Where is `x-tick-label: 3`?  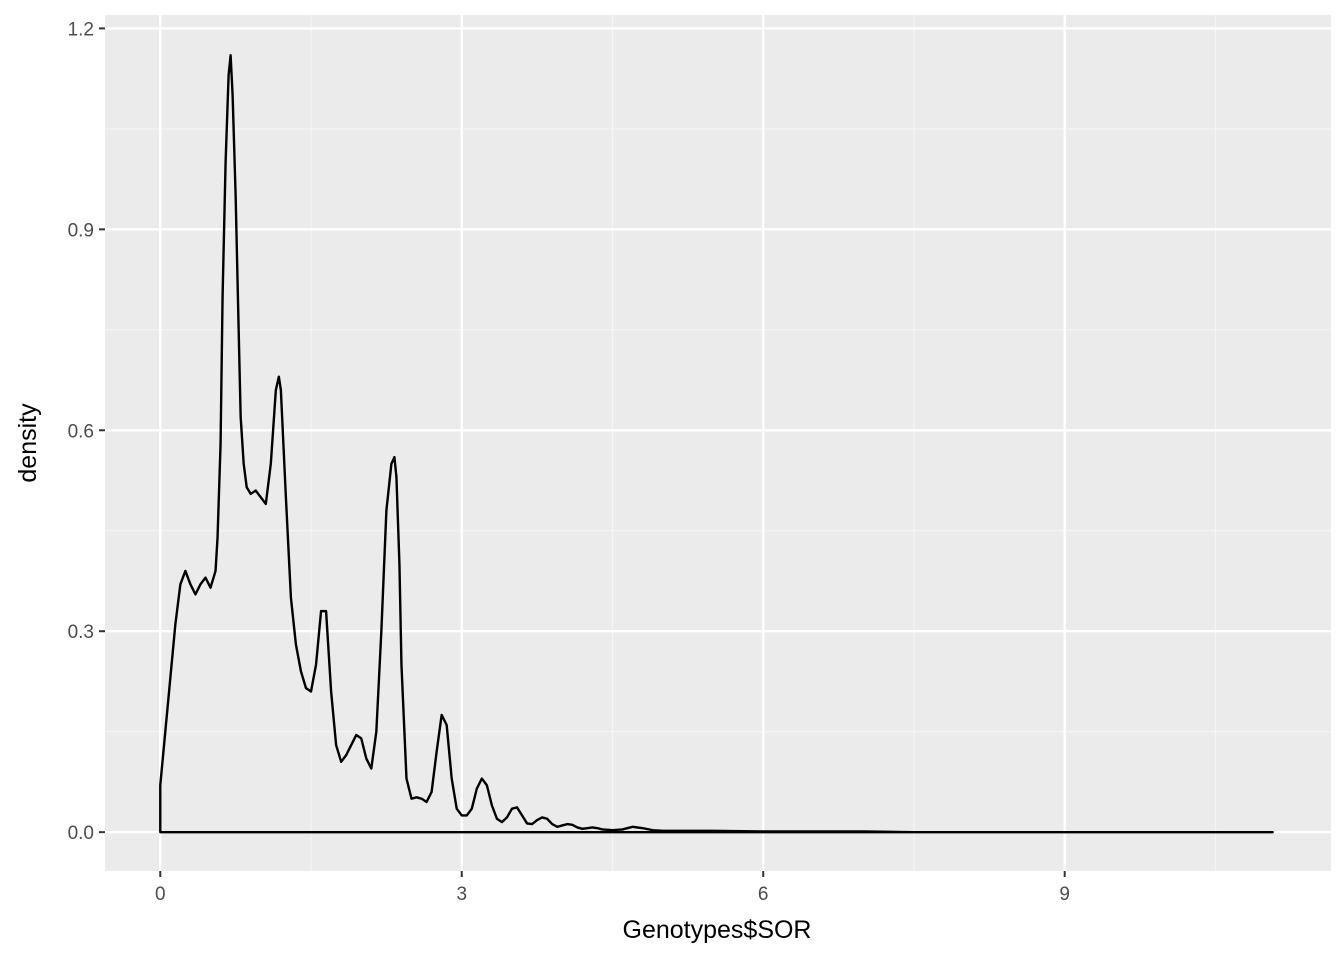 x-tick-label: 3 is located at coordinates (461, 894).